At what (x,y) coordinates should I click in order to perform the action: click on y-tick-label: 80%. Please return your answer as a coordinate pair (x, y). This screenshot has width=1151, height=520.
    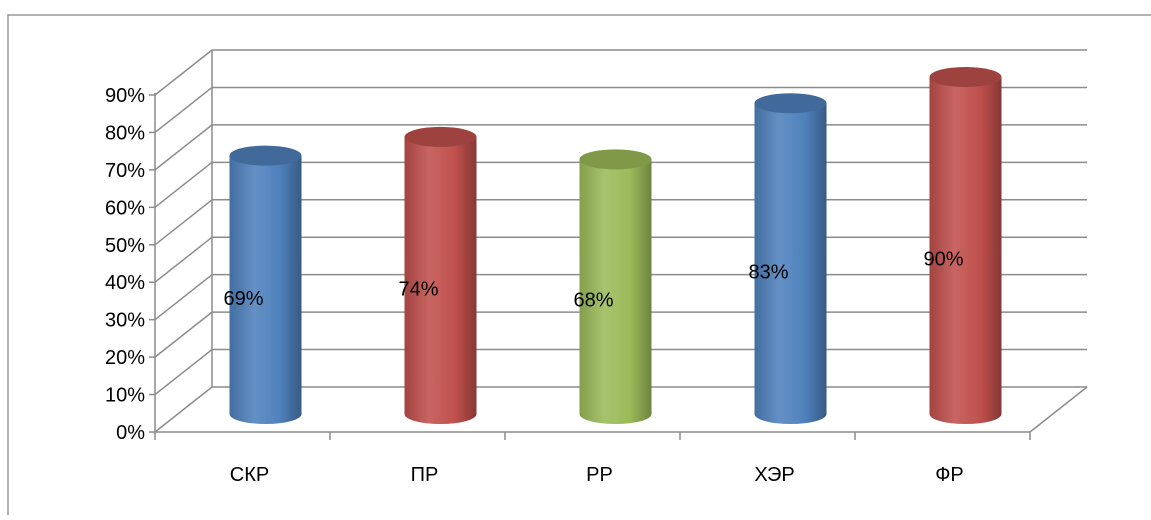
    Looking at the image, I should click on (125, 133).